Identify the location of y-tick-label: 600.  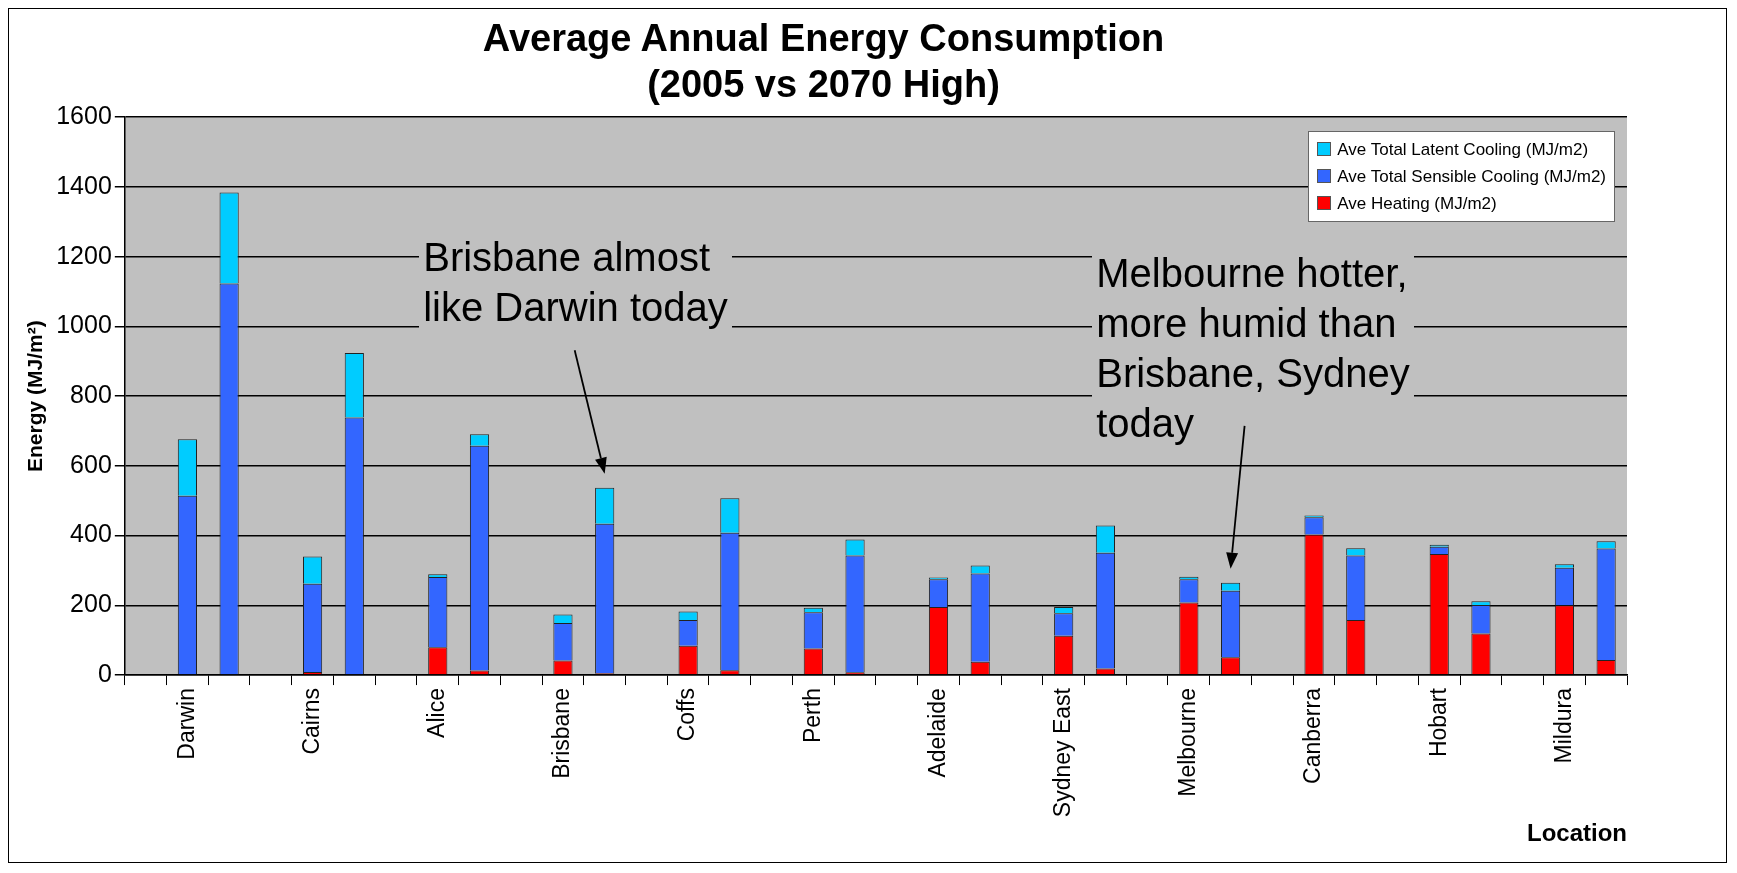
(91, 463).